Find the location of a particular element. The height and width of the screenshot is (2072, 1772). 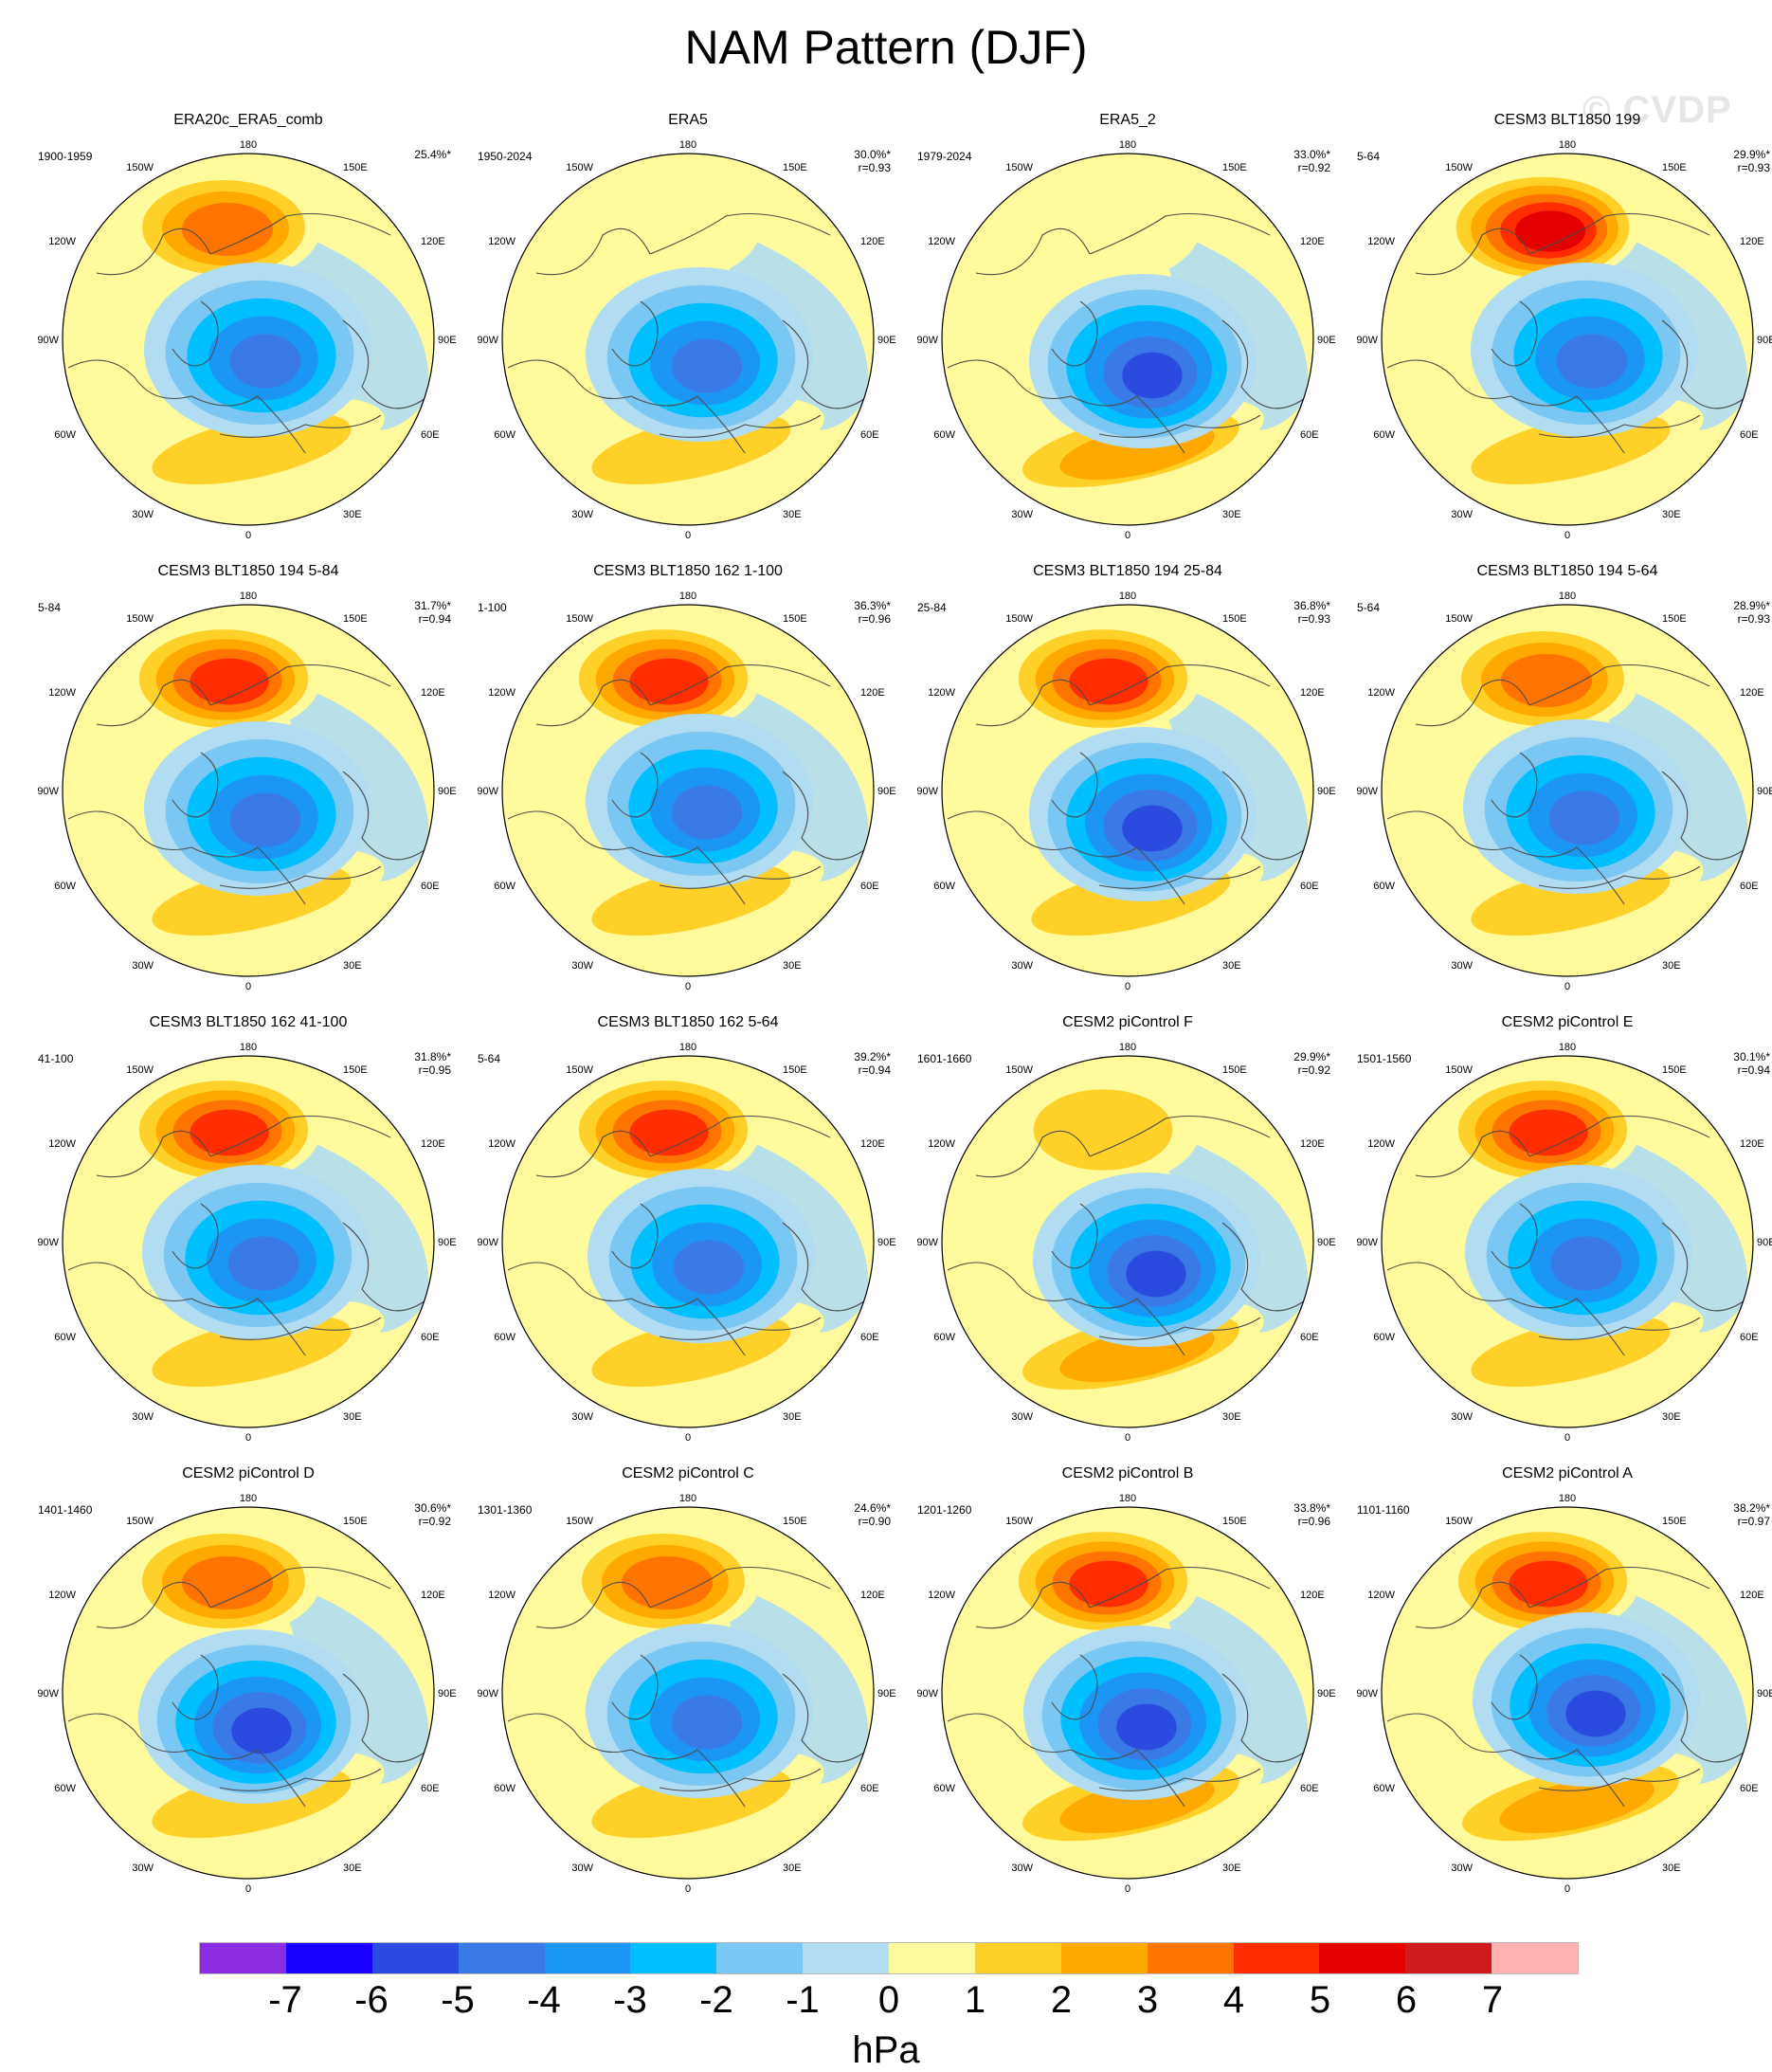

variance-percent: 30.1%* is located at coordinates (1751, 1056).